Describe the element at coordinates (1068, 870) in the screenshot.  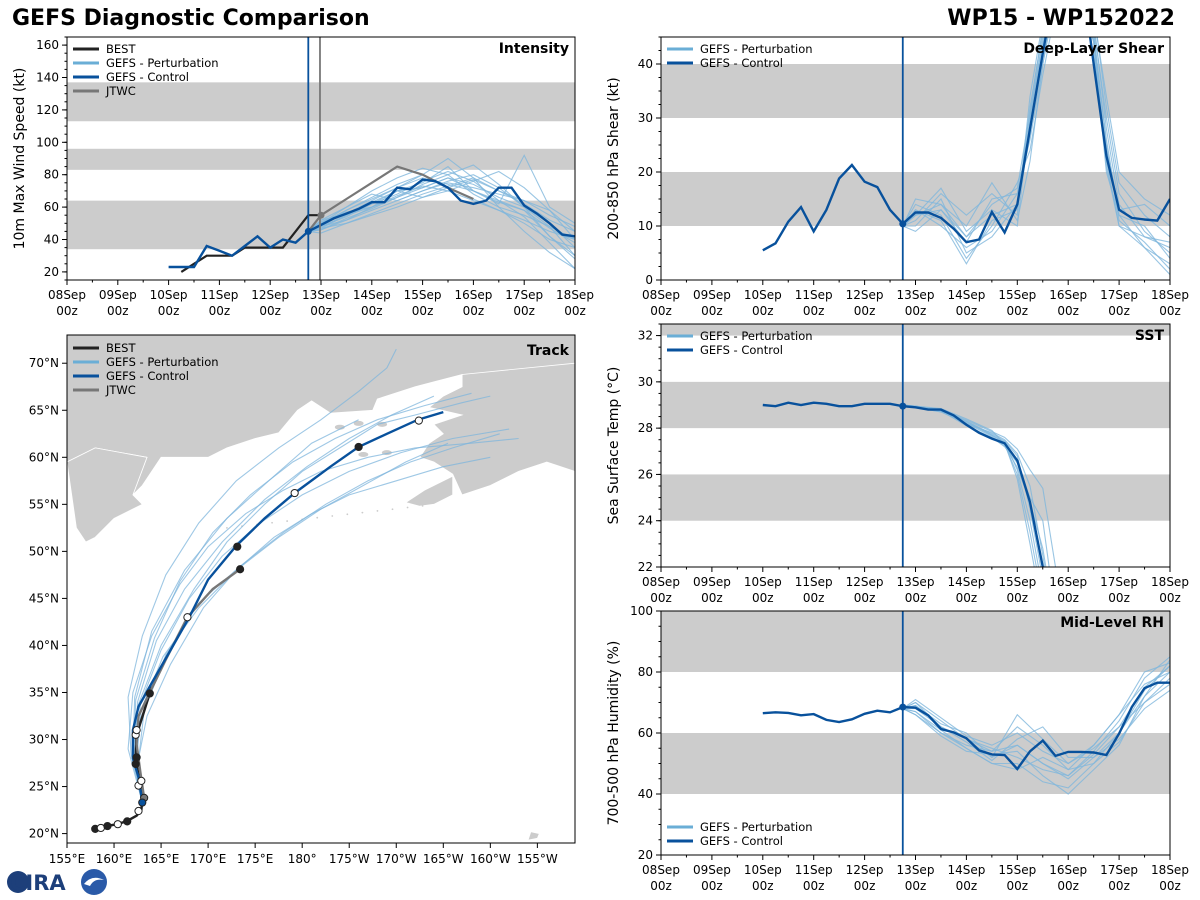
I see `rh-x-tick-label: 16Sep` at that location.